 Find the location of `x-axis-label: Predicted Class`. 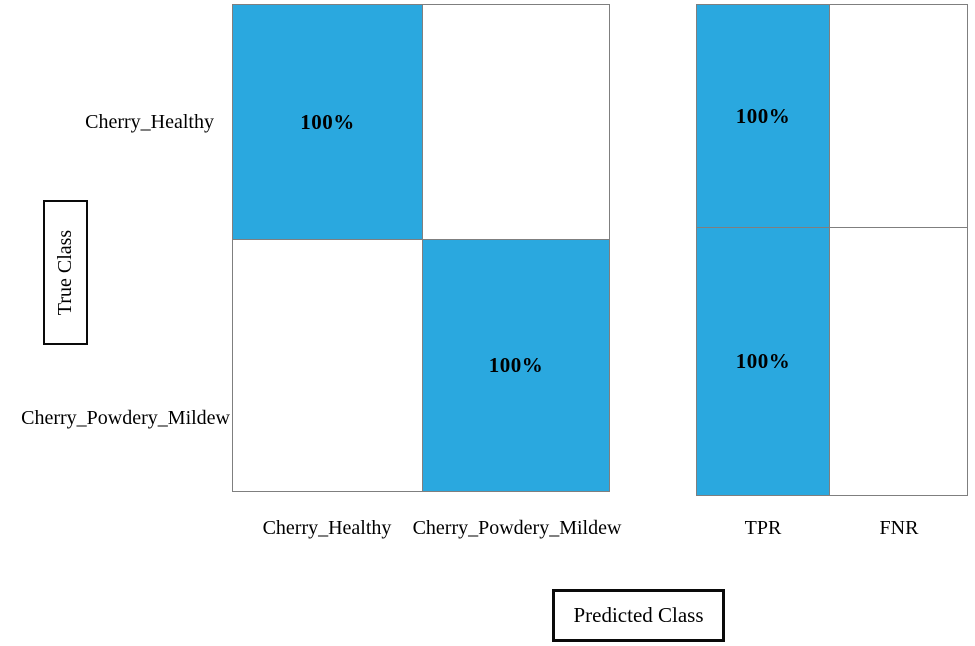

x-axis-label: Predicted Class is located at coordinates (638, 615).